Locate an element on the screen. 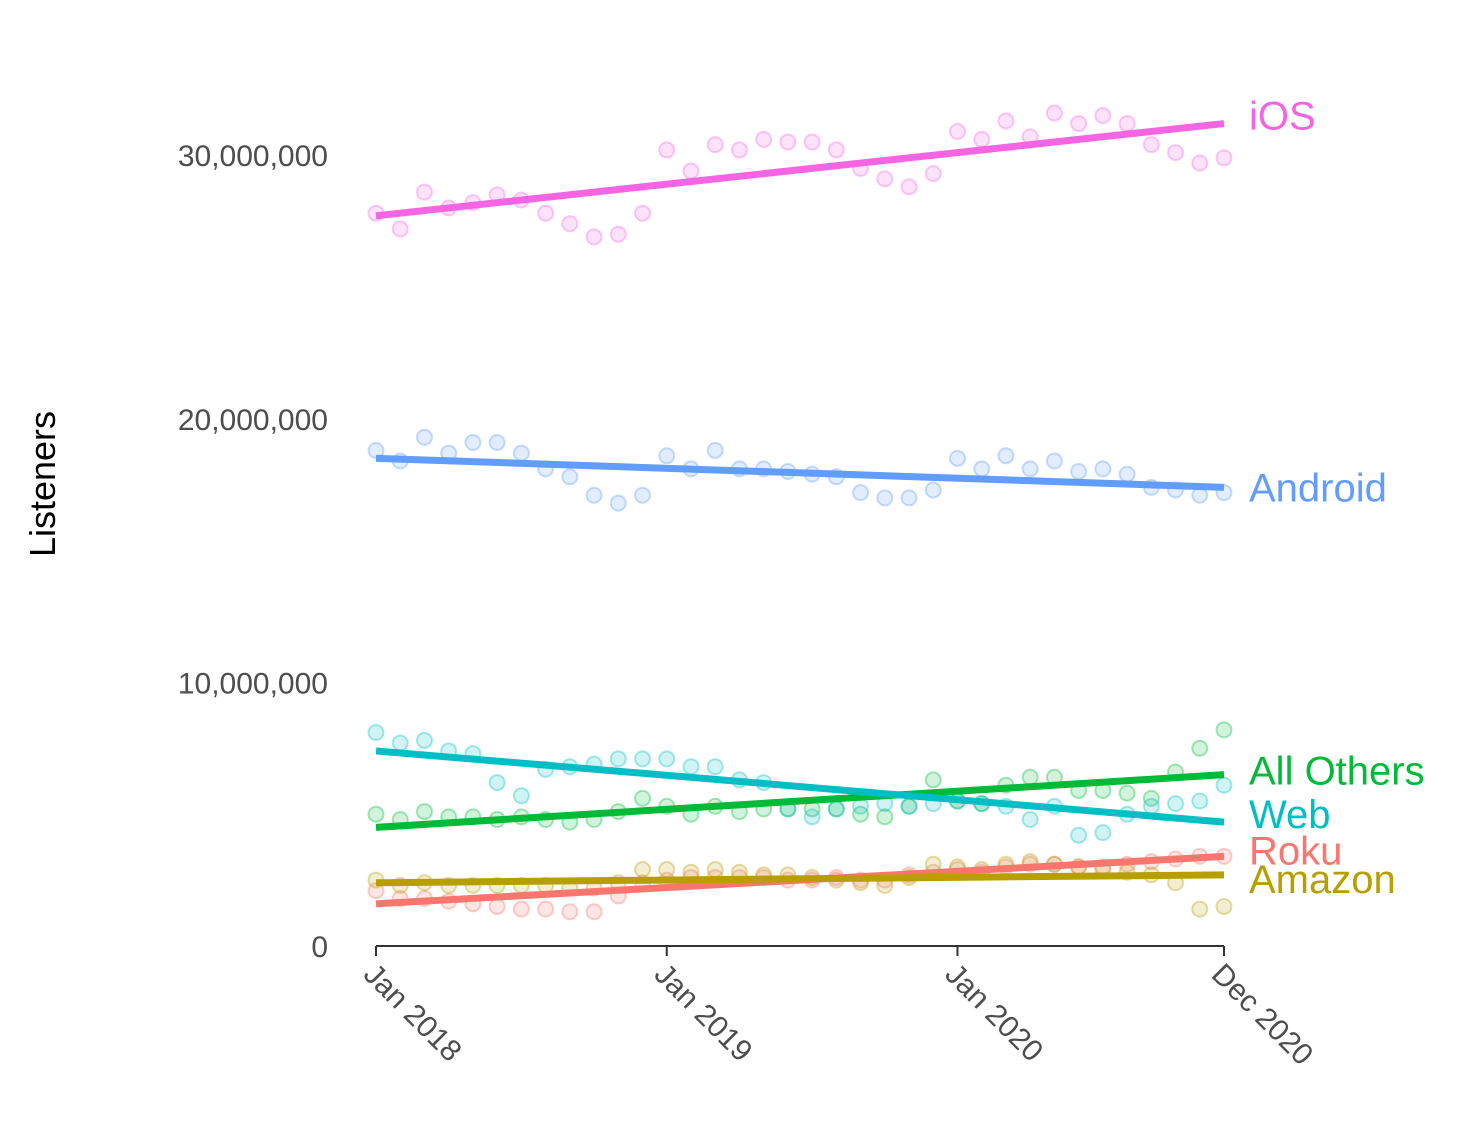  android-trend-line is located at coordinates (800, 472).